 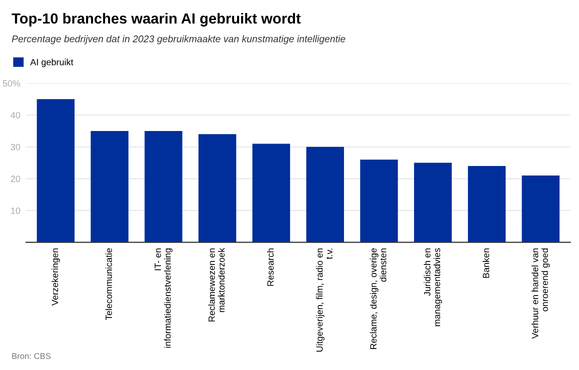 I want to click on x-tick-label: Uitgeverijen, film, radio en t.v., so click(x=324, y=300).